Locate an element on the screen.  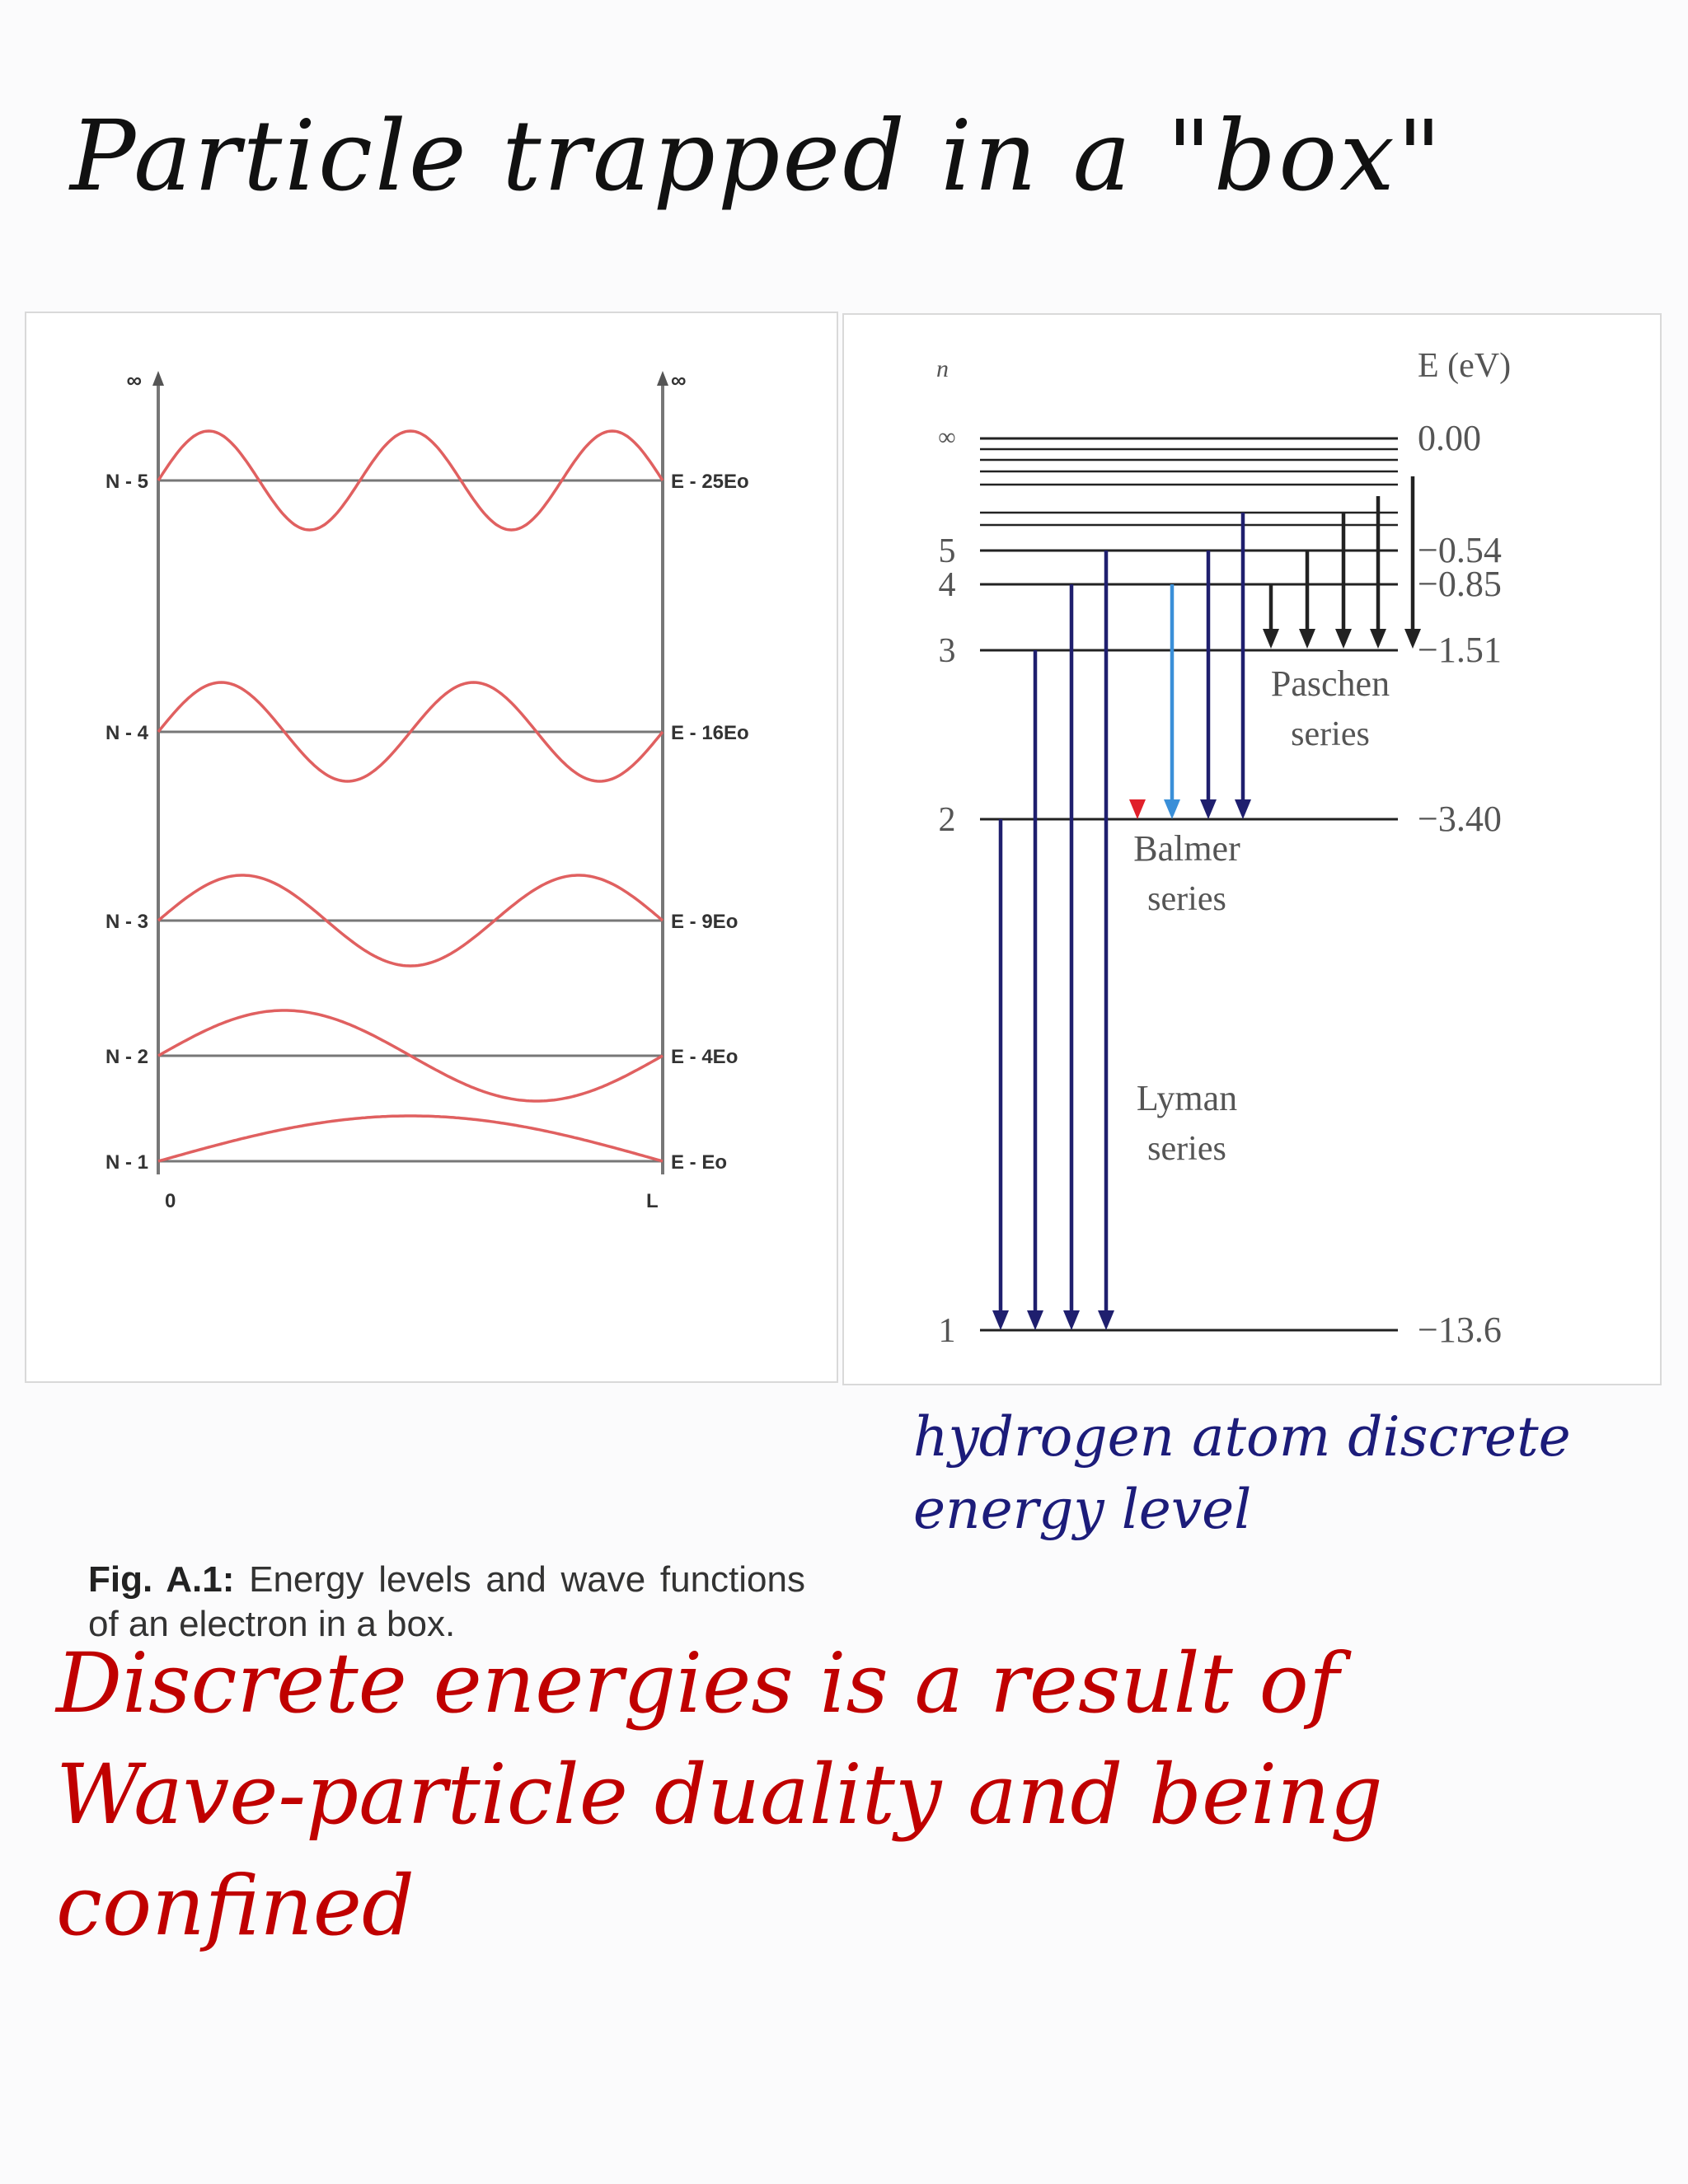
energy-label: E - 16Eo is located at coordinates (710, 733).